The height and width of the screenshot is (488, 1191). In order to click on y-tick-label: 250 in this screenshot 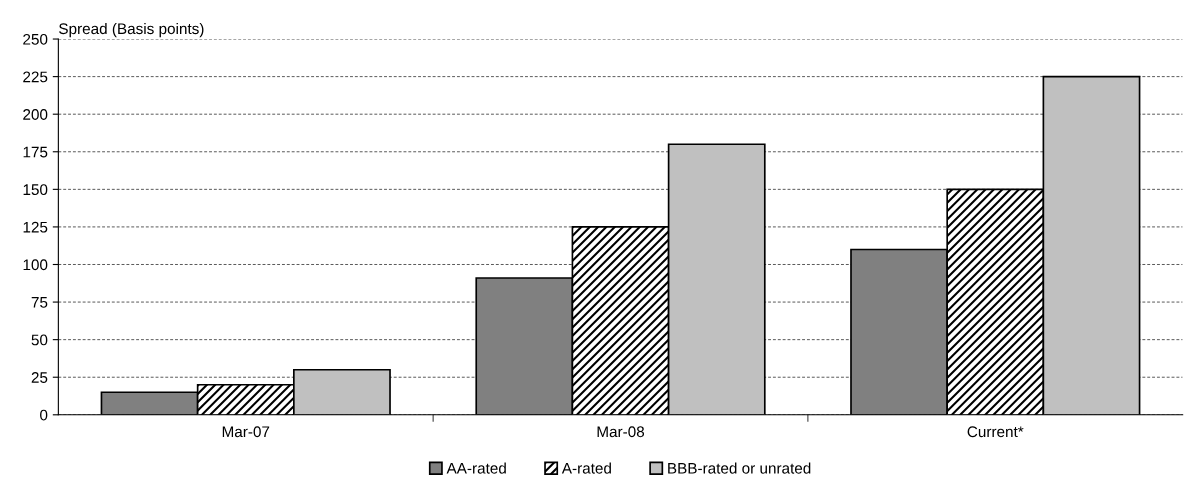, I will do `click(35, 39)`.